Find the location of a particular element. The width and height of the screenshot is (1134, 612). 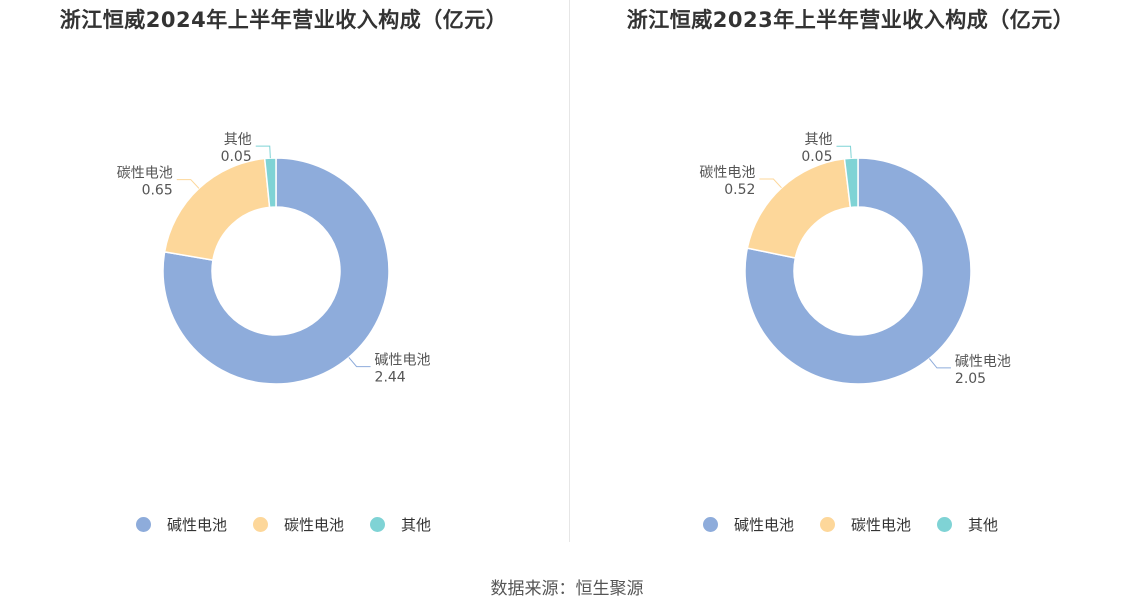

data-source: 数据来源：恒生聚源 is located at coordinates (567, 589).